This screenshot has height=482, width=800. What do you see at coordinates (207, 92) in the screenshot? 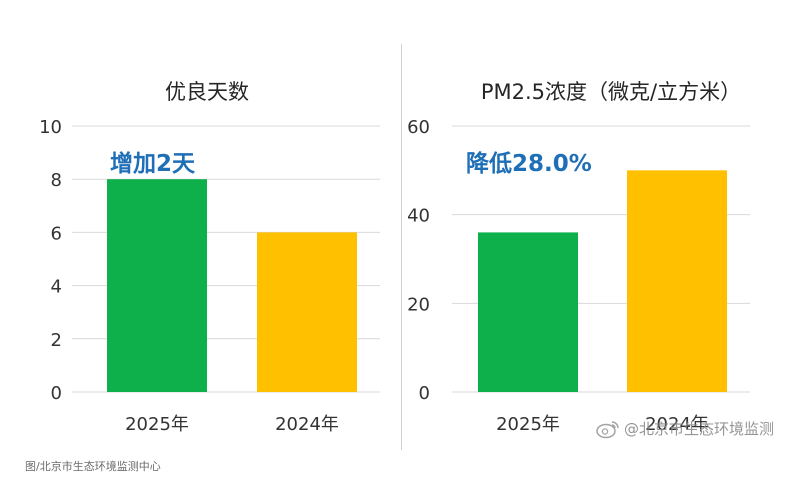
I see `chart-title: 优良天数` at bounding box center [207, 92].